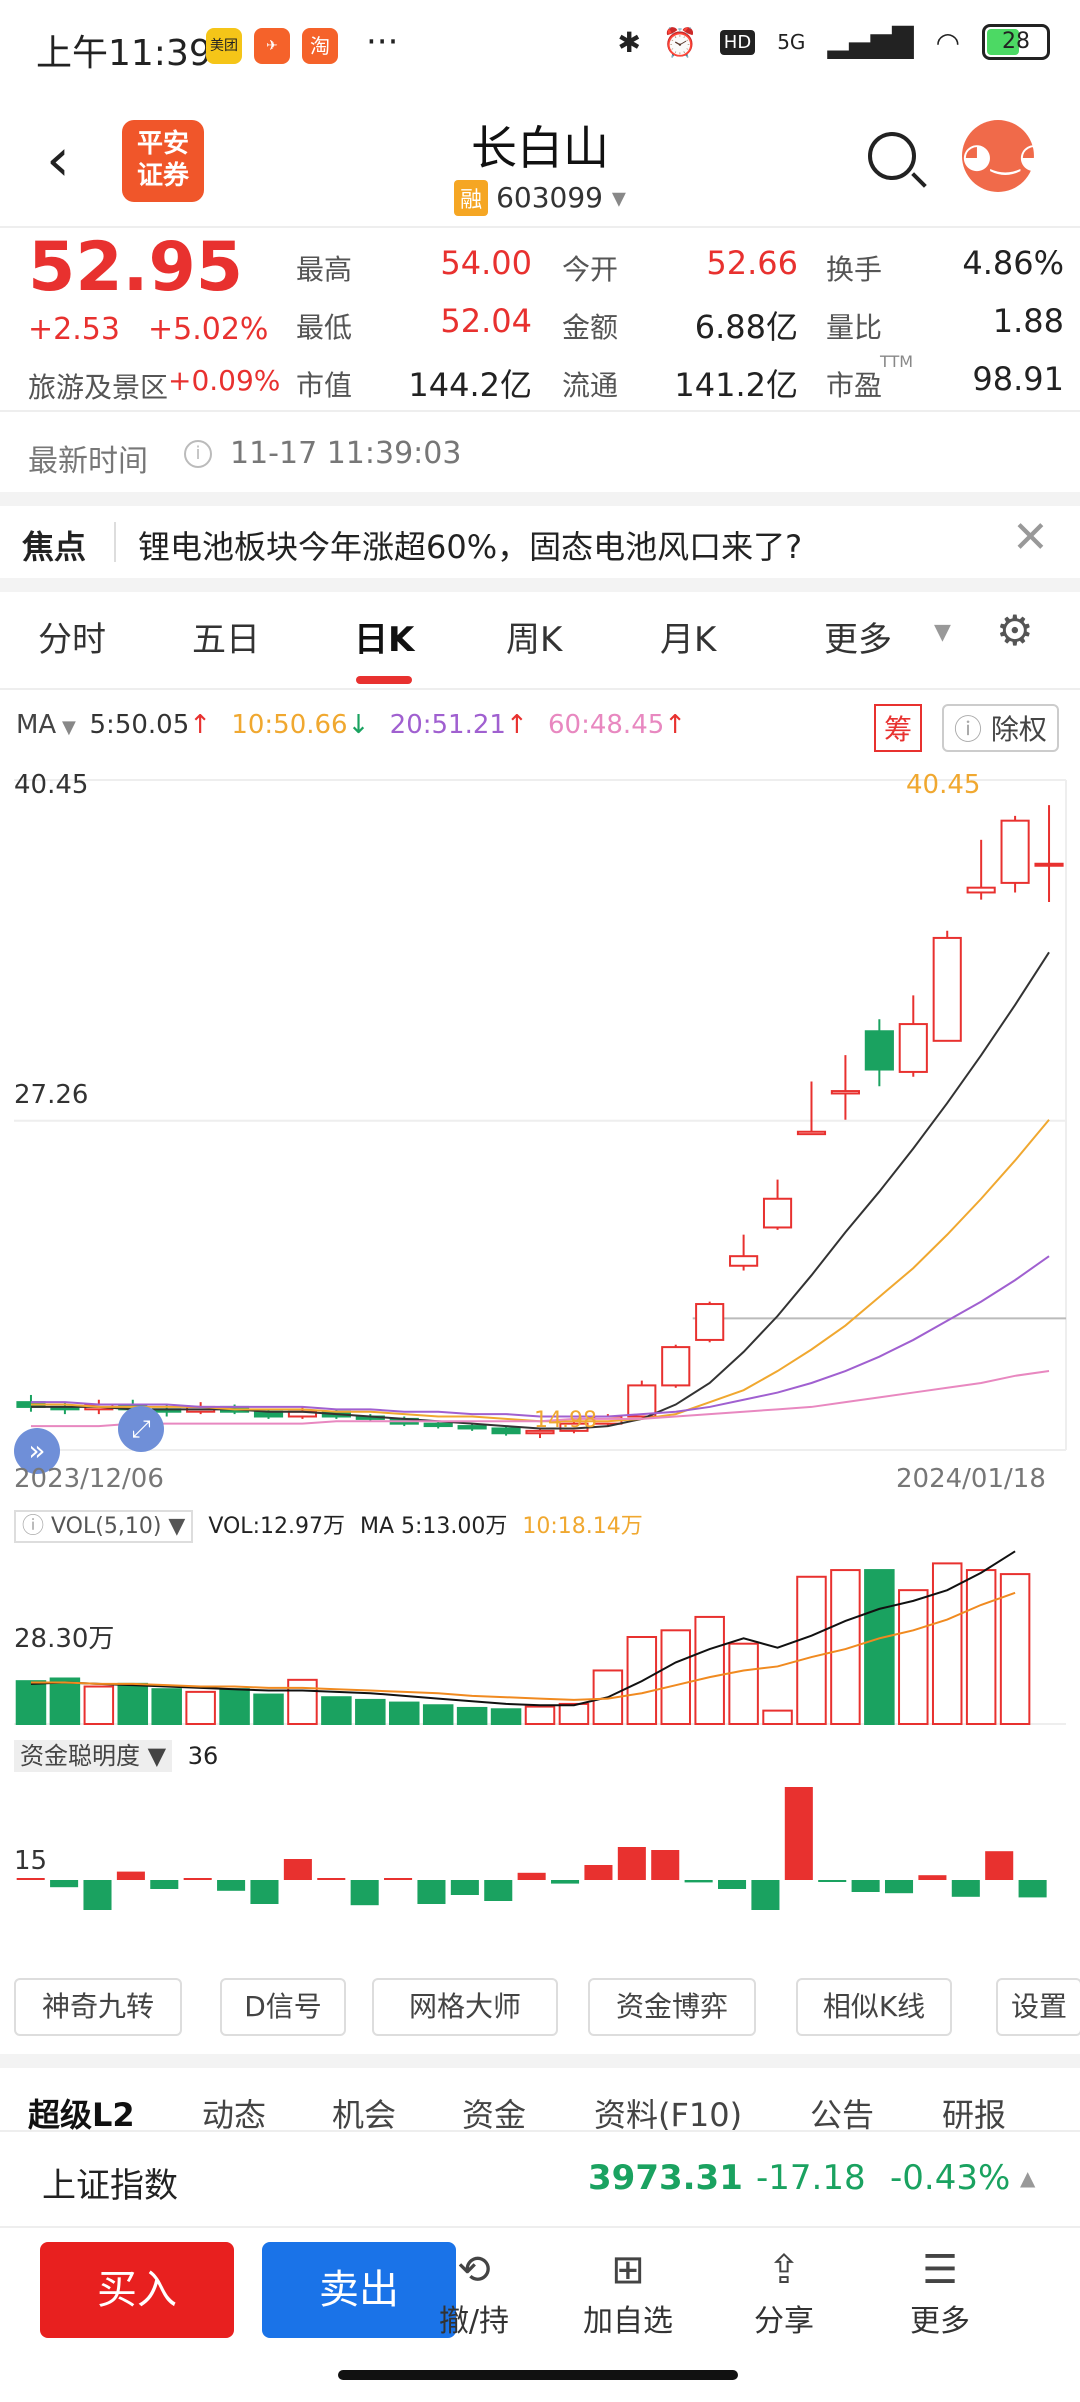 The height and width of the screenshot is (2402, 1080). Describe the element at coordinates (1015, 630) in the screenshot. I see `gear-icon: ⚙` at that location.